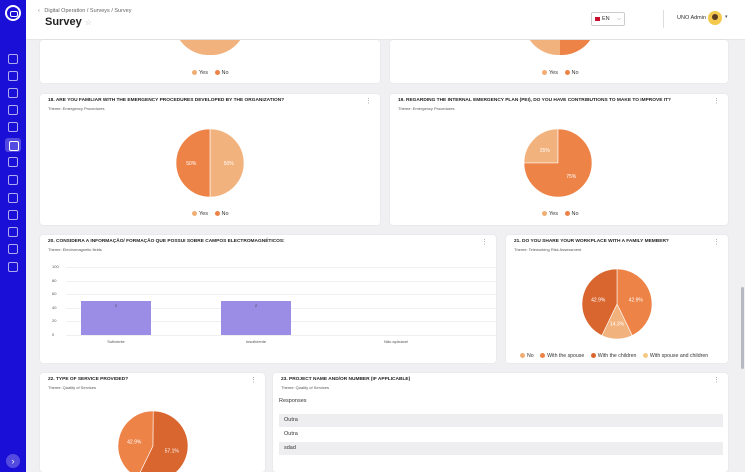 This screenshot has width=745, height=472. What do you see at coordinates (172, 451) in the screenshot?
I see `pie-slice-label: 57.1%` at bounding box center [172, 451].